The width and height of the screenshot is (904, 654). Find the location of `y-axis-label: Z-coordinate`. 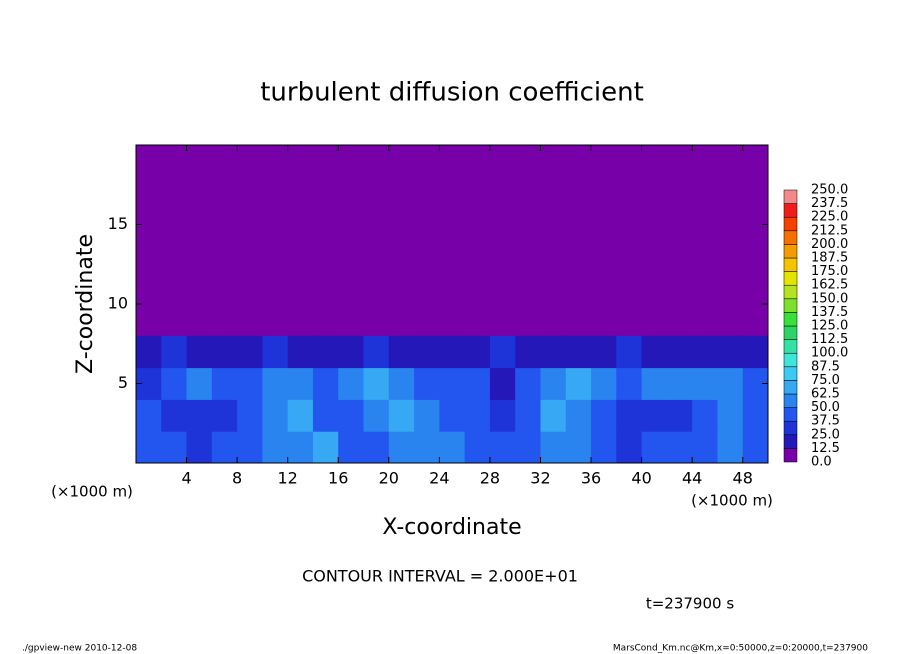

y-axis-label: Z-coordinate is located at coordinates (85, 304).